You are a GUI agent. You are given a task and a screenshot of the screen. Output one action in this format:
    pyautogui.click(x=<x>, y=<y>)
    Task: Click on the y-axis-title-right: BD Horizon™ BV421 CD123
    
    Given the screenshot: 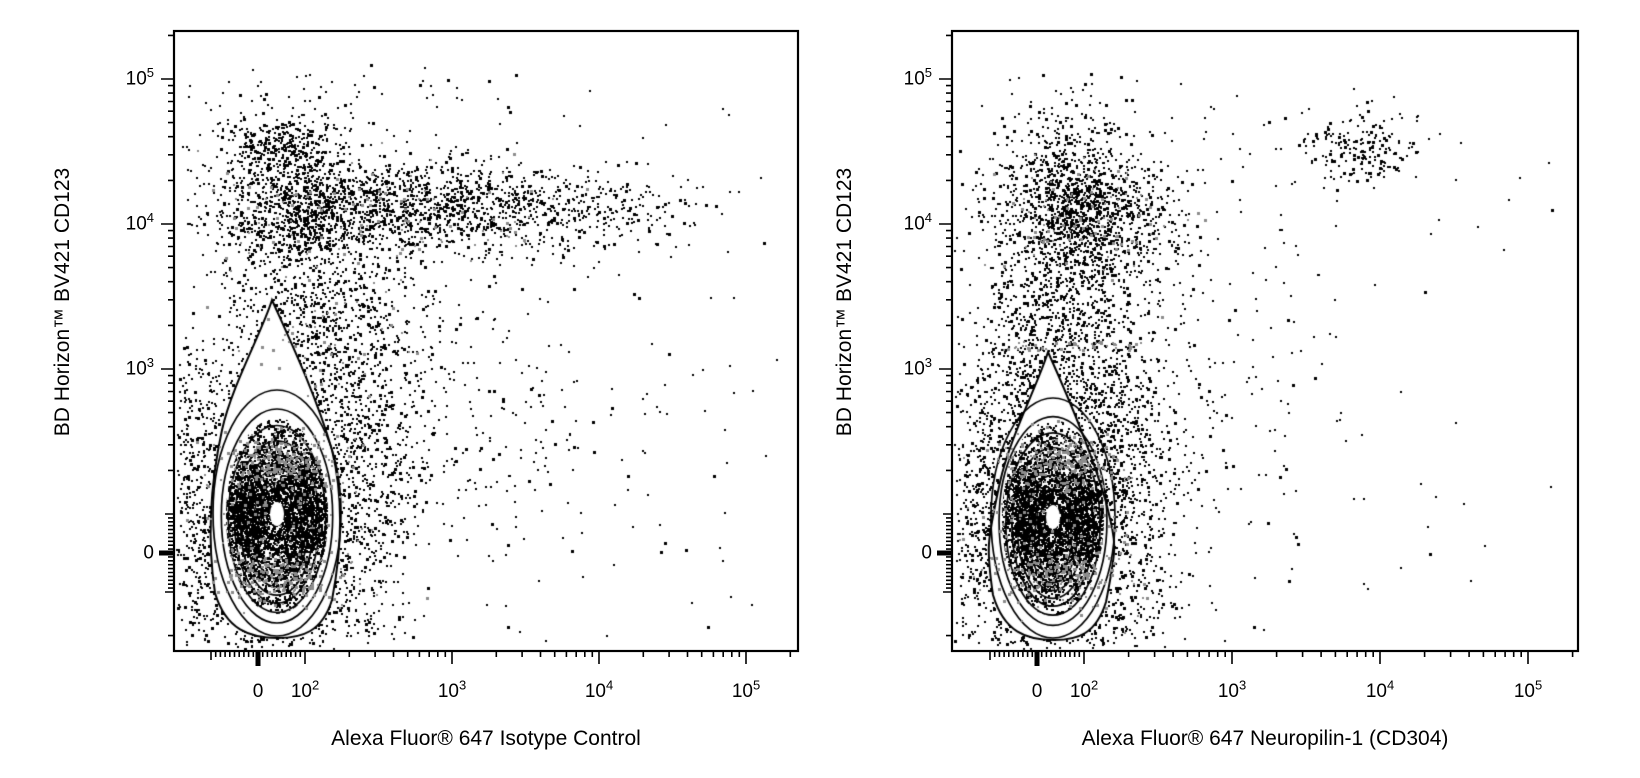 What is the action you would take?
    pyautogui.click(x=844, y=302)
    